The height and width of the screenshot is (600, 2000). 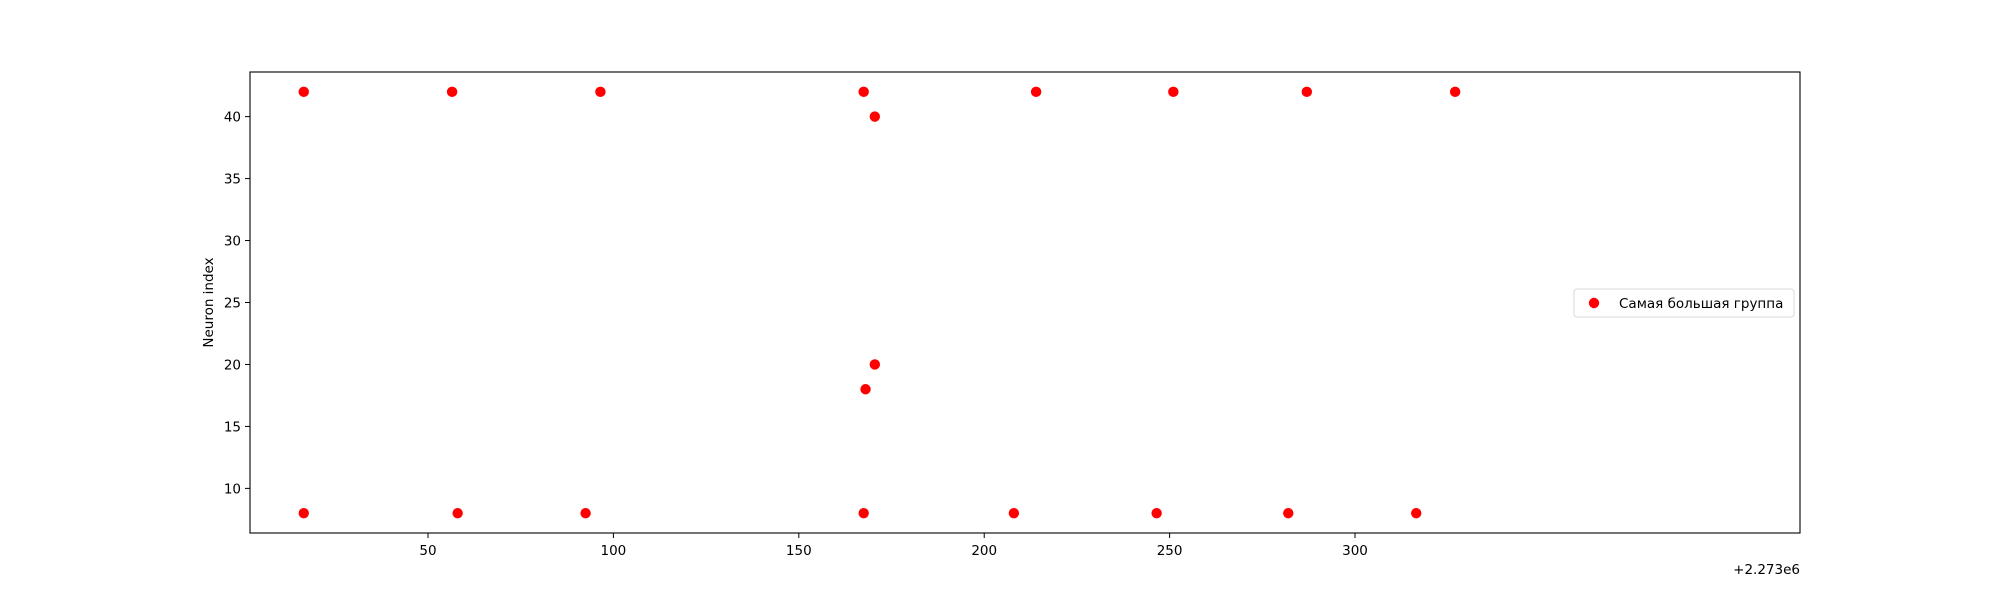 What do you see at coordinates (1594, 303) in the screenshot?
I see `legend-marker` at bounding box center [1594, 303].